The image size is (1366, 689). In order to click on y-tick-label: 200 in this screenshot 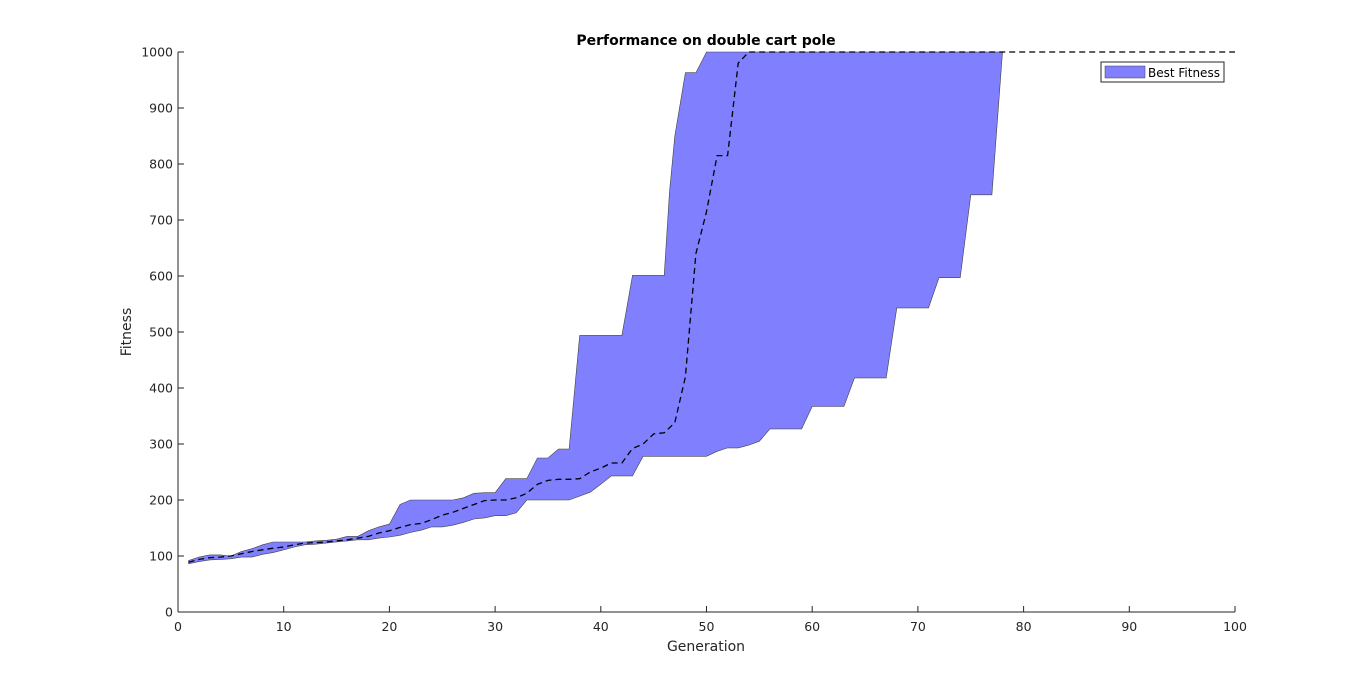, I will do `click(161, 500)`.